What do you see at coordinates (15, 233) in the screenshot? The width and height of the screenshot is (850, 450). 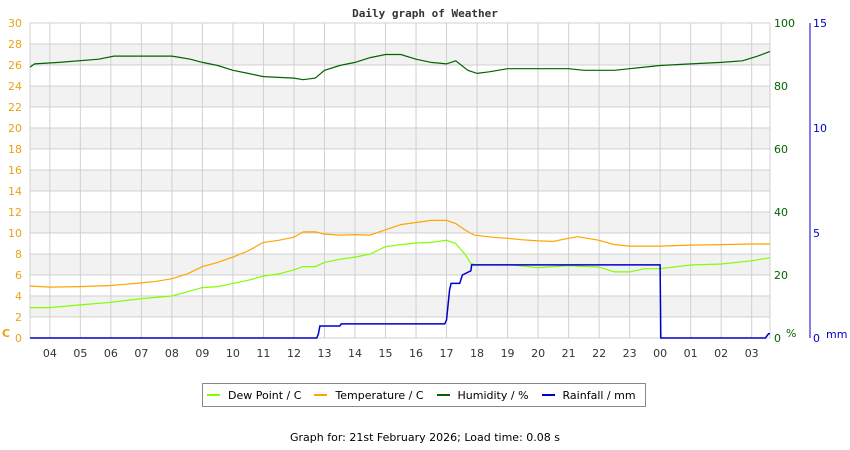 I see `left-tick-label: 10` at bounding box center [15, 233].